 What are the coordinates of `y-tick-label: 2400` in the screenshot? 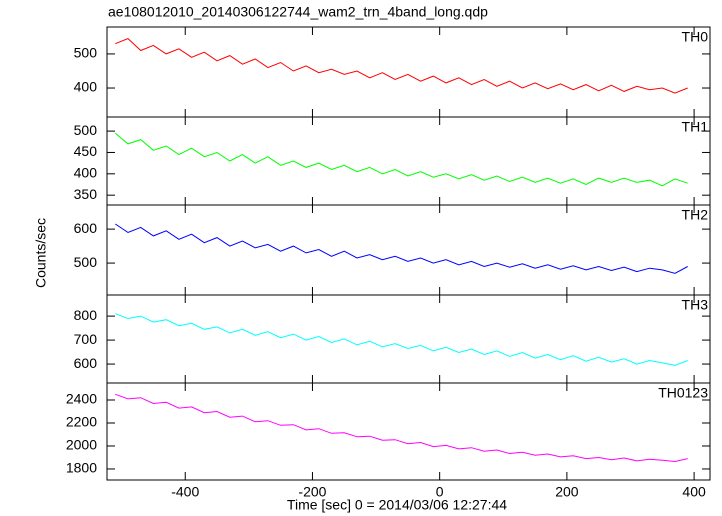 It's located at (81, 399).